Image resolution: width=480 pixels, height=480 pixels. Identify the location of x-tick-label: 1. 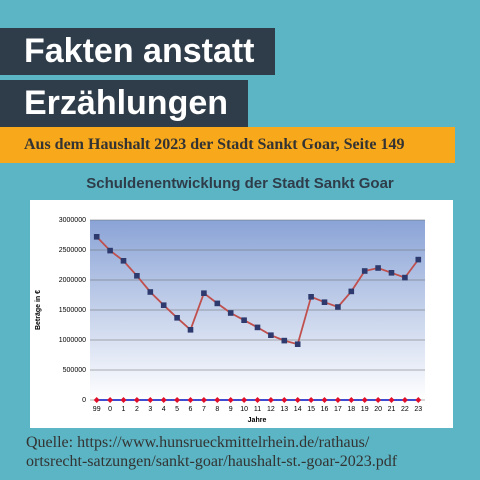
(124, 409).